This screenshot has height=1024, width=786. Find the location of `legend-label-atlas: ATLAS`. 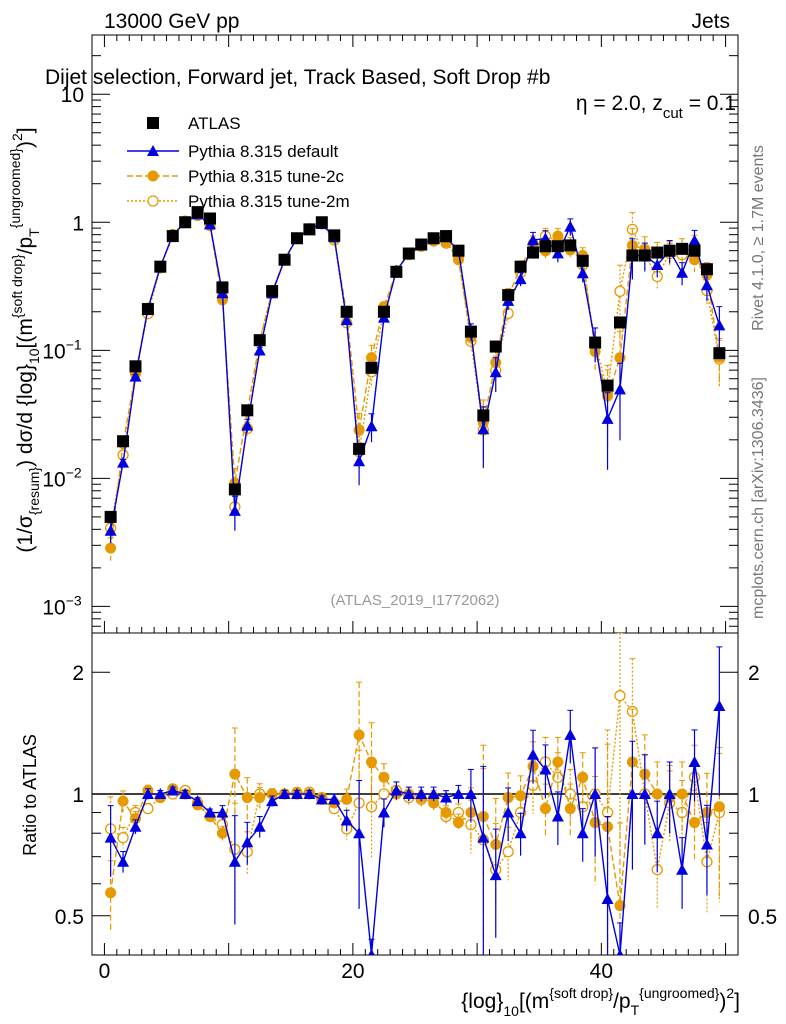

legend-label-atlas: ATLAS is located at coordinates (214, 123).